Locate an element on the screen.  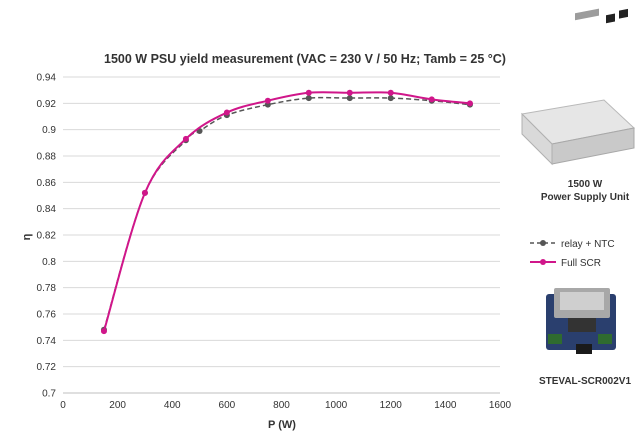
y-tick-label: 0.94 is located at coordinates (47, 78).